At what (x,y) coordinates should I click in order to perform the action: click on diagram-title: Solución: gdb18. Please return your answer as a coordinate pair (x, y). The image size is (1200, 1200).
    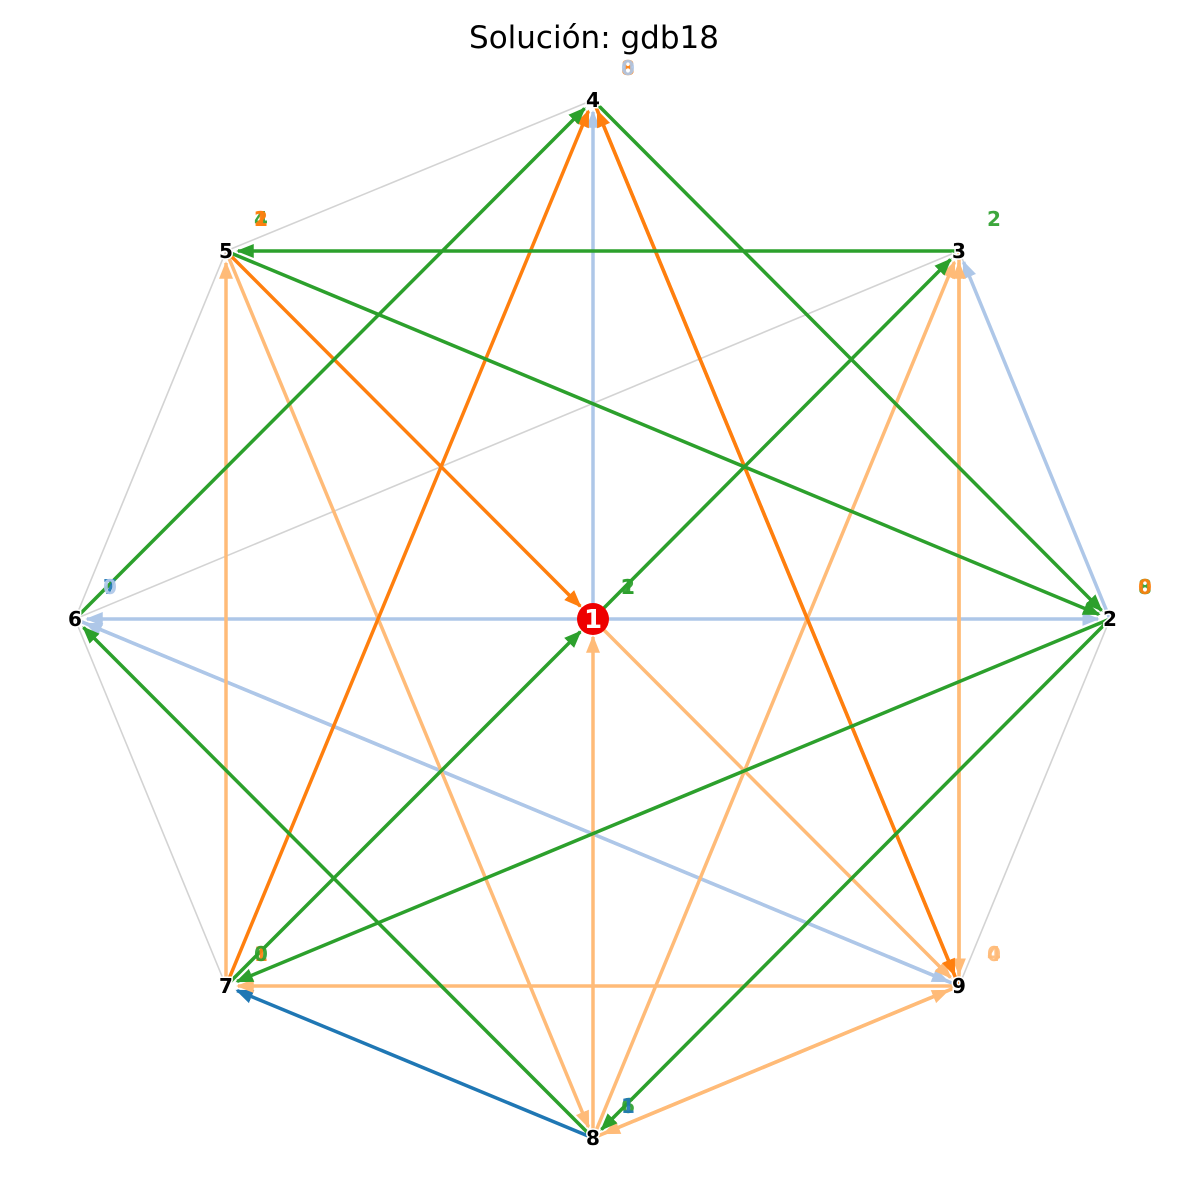
    Looking at the image, I should click on (594, 38).